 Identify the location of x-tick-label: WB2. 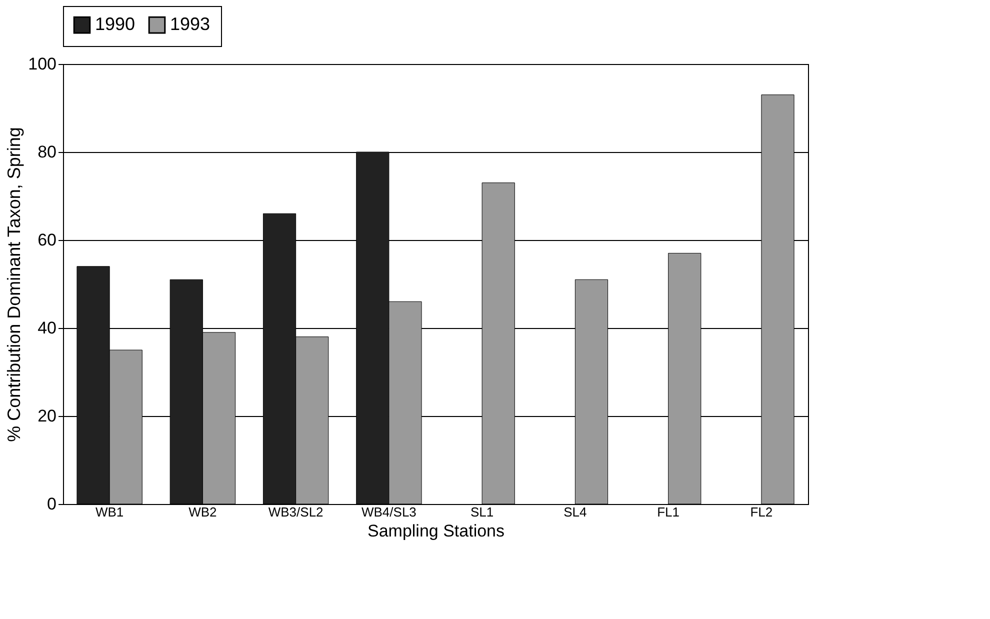
(202, 512).